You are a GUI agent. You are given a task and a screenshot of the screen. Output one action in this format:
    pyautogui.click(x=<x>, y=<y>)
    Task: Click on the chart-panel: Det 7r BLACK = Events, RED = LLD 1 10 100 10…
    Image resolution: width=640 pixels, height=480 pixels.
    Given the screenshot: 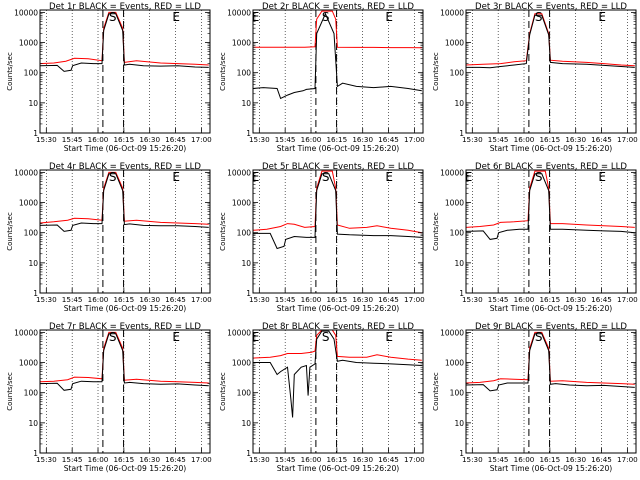 What is the action you would take?
    pyautogui.click(x=109, y=397)
    